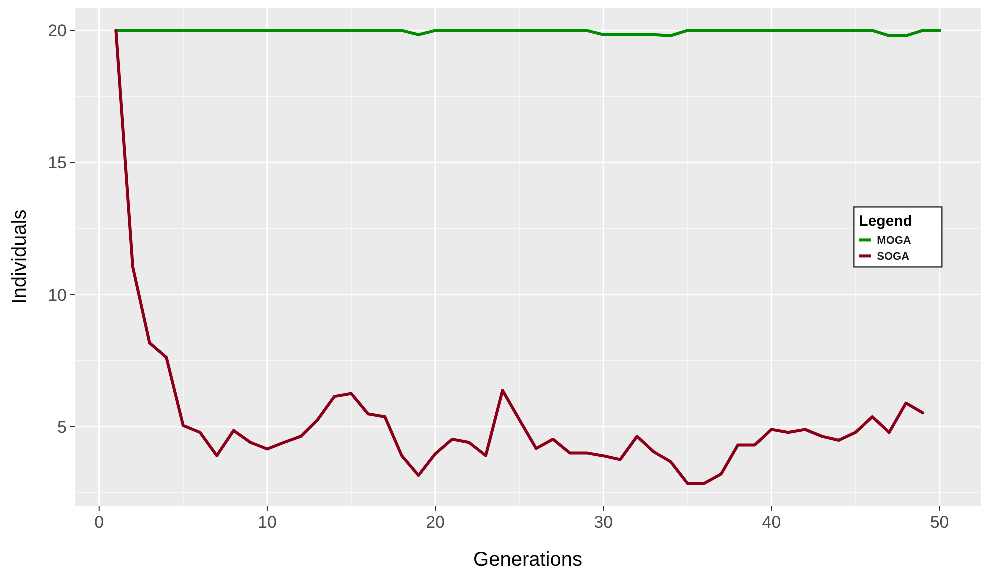 This screenshot has width=989, height=578. I want to click on y-tick-label: 10, so click(57, 295).